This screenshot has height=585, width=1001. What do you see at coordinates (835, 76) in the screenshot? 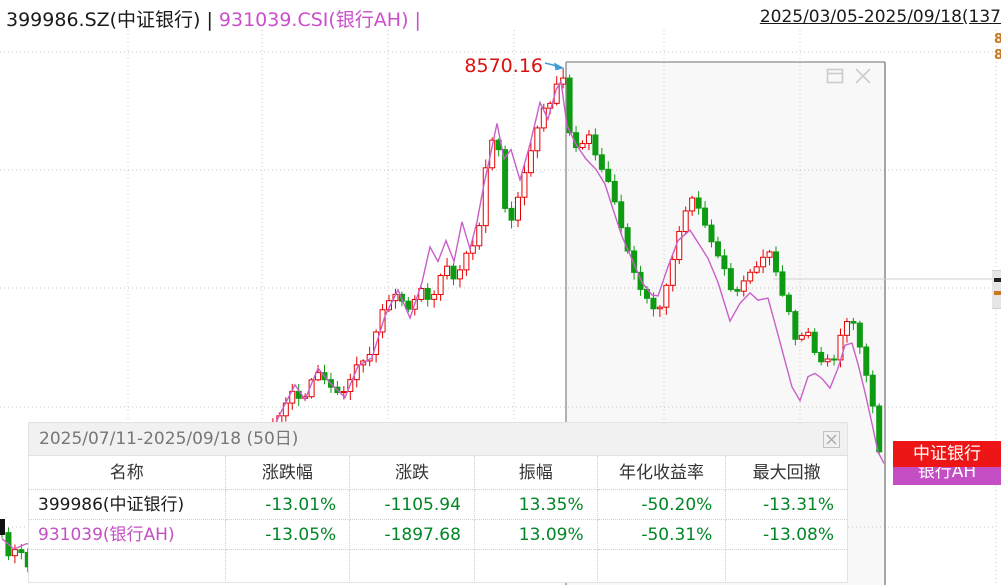
I see `restore-window-icon` at bounding box center [835, 76].